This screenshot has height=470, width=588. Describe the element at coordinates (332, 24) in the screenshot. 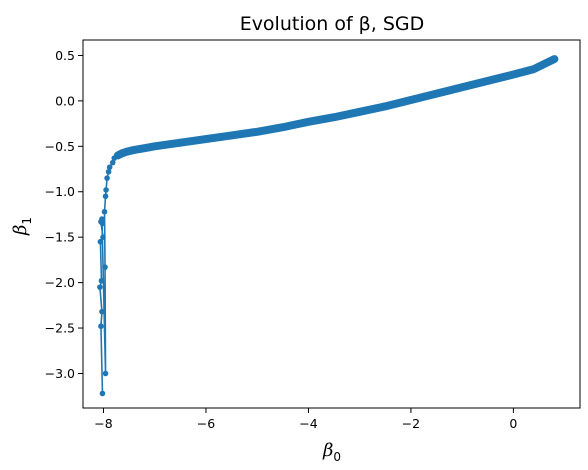

I see `chart-title: Evolution of β, SGD` at that location.